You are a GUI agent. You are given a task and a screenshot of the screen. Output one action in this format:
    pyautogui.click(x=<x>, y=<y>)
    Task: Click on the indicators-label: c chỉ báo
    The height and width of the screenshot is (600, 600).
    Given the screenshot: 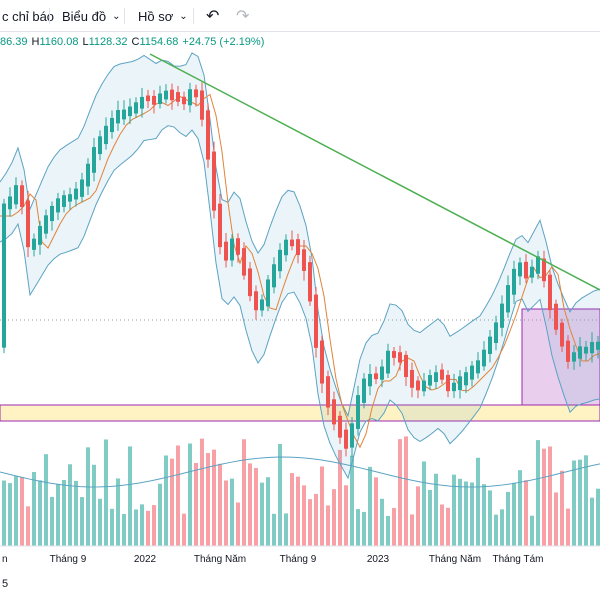 What is the action you would take?
    pyautogui.click(x=28, y=16)
    